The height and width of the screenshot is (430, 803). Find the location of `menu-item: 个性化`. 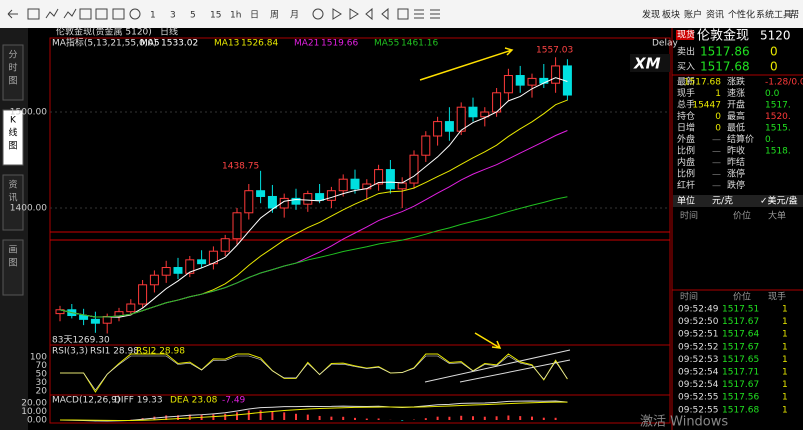

menu-item: 个性化 is located at coordinates (741, 15).